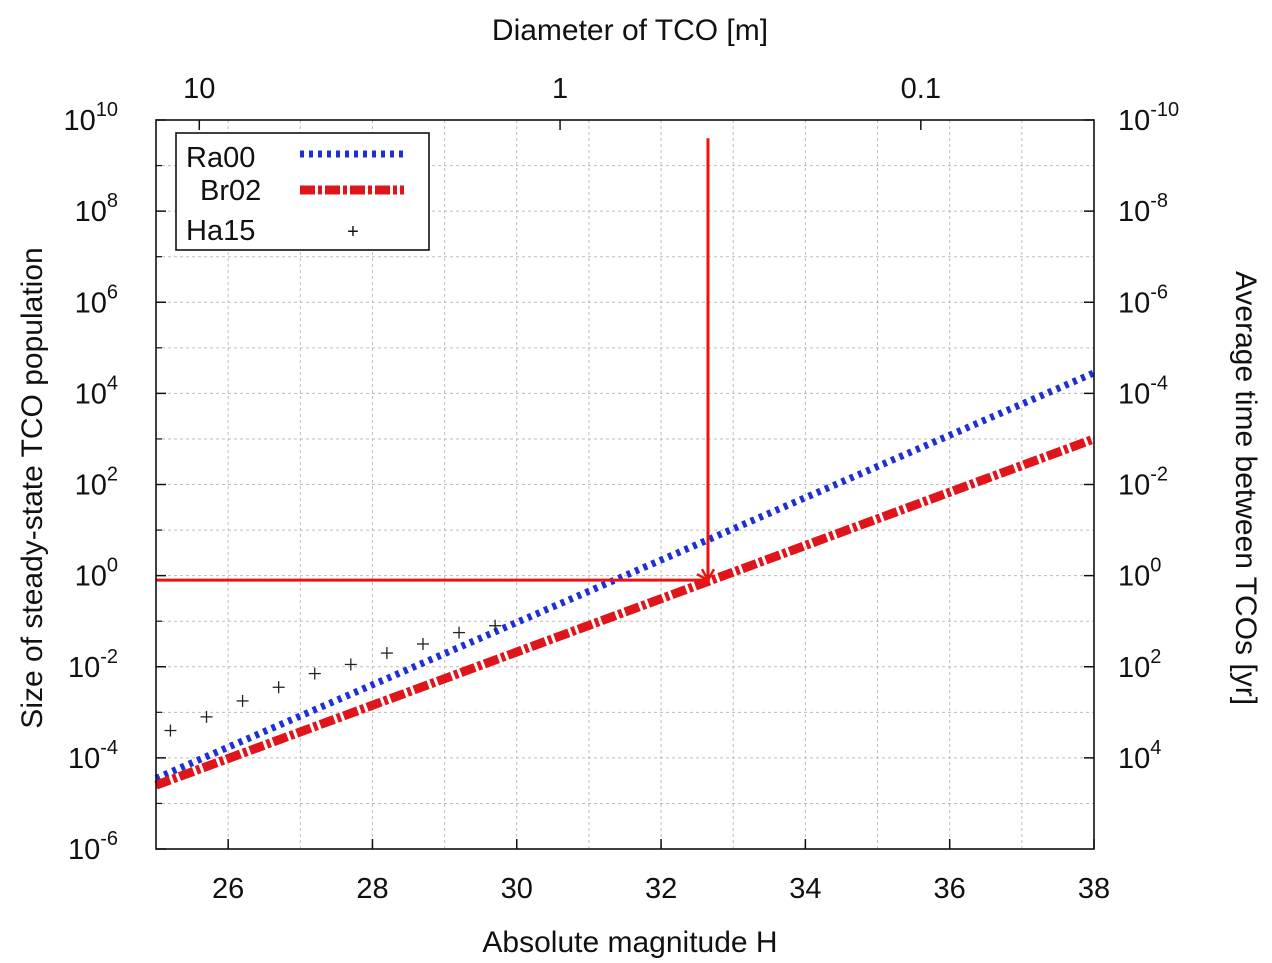 This screenshot has height=963, width=1272. Describe the element at coordinates (1143, 483) in the screenshot. I see `y2-tick-label: 10⁻²` at that location.